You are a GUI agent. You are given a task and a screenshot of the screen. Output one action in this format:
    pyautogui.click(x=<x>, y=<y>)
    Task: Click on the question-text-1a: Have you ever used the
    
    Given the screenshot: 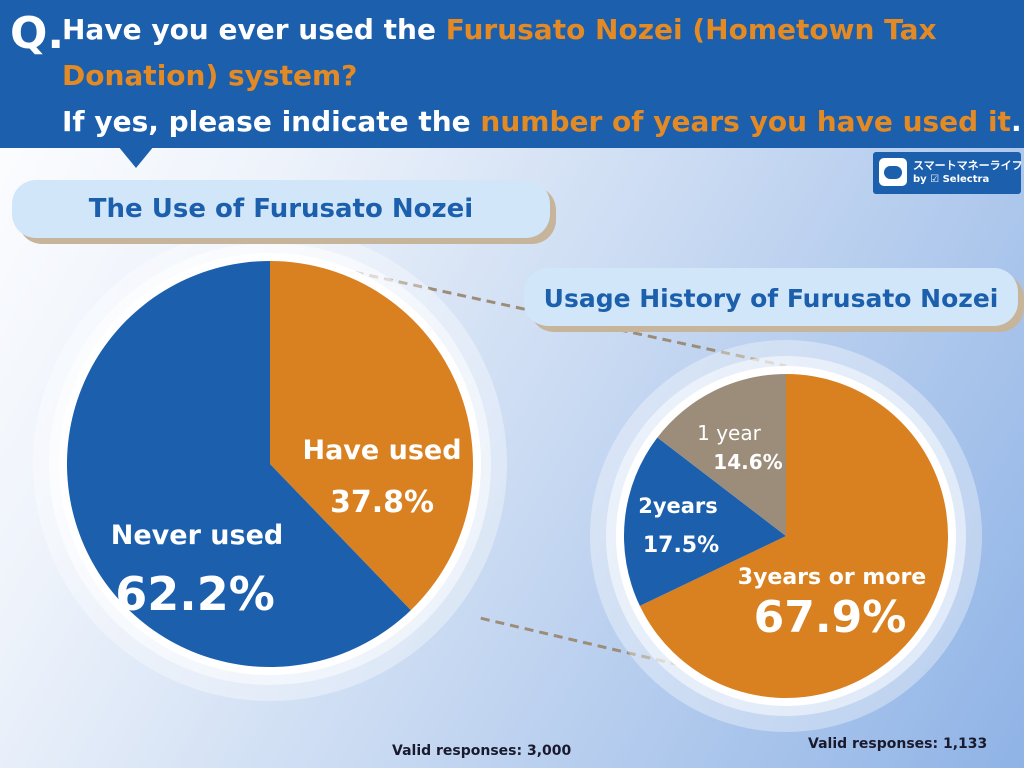 What is the action you would take?
    pyautogui.click(x=254, y=29)
    